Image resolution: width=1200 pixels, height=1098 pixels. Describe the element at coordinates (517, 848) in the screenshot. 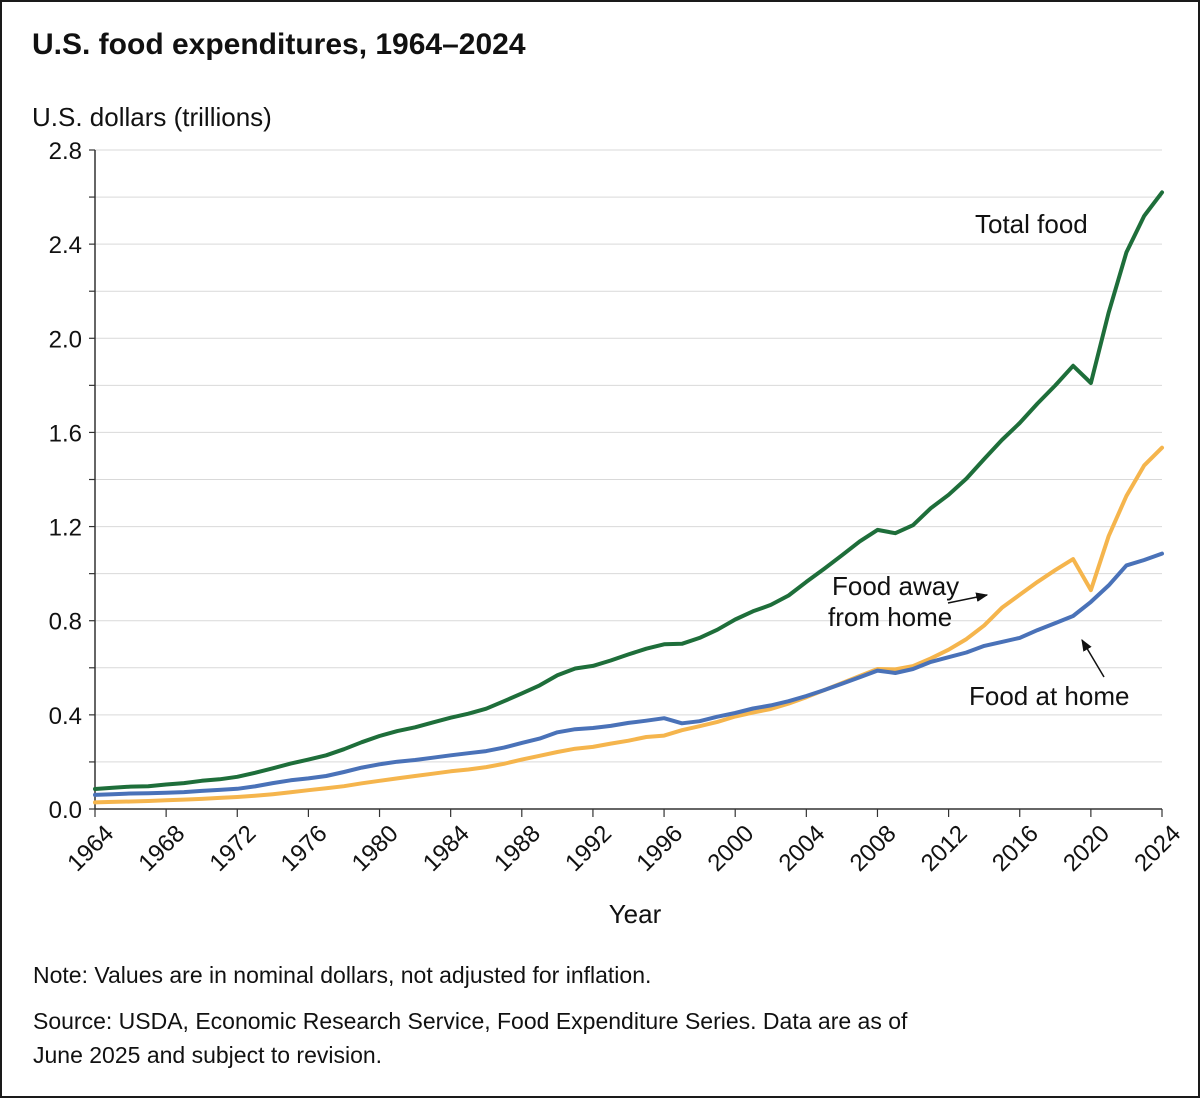

I see `x-tick-label: 1988` at that location.